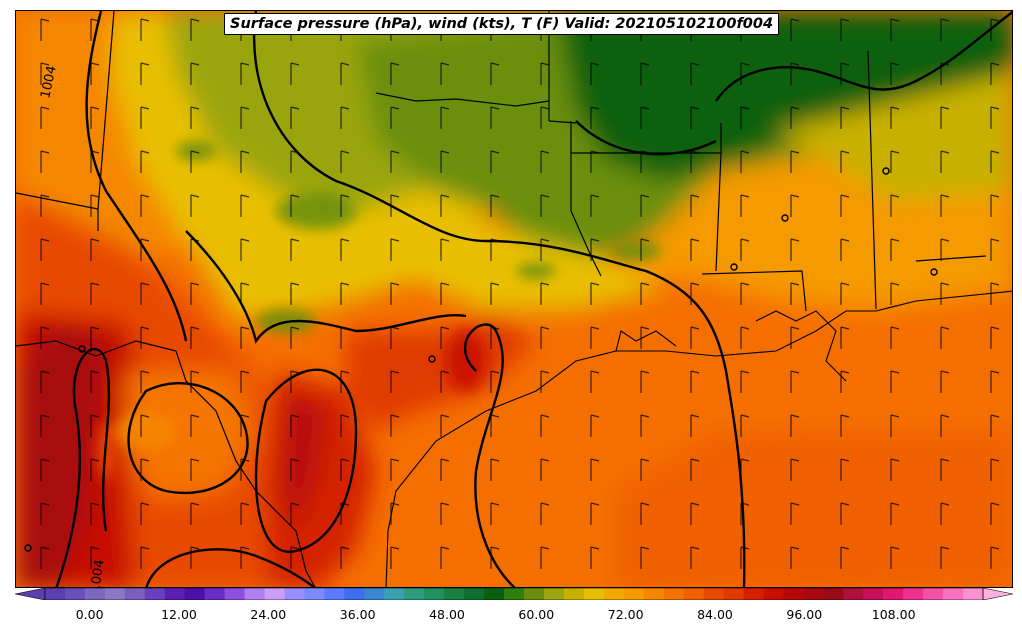  I want to click on colorbar-extend-low, so click(30, 594).